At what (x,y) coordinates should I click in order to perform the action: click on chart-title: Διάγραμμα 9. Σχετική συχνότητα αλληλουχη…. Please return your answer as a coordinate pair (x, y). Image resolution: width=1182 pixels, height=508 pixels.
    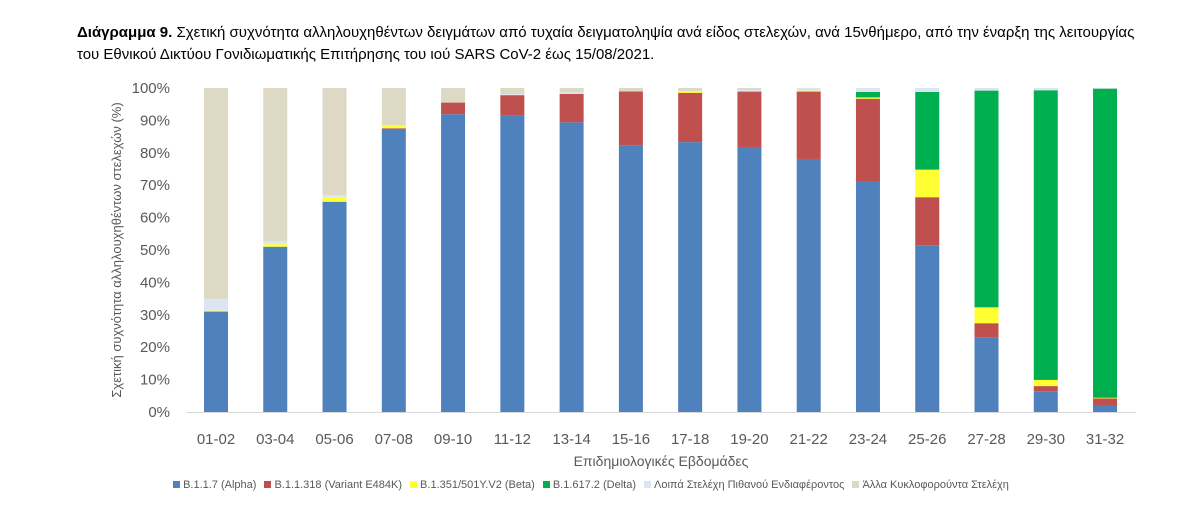
    Looking at the image, I should click on (607, 44).